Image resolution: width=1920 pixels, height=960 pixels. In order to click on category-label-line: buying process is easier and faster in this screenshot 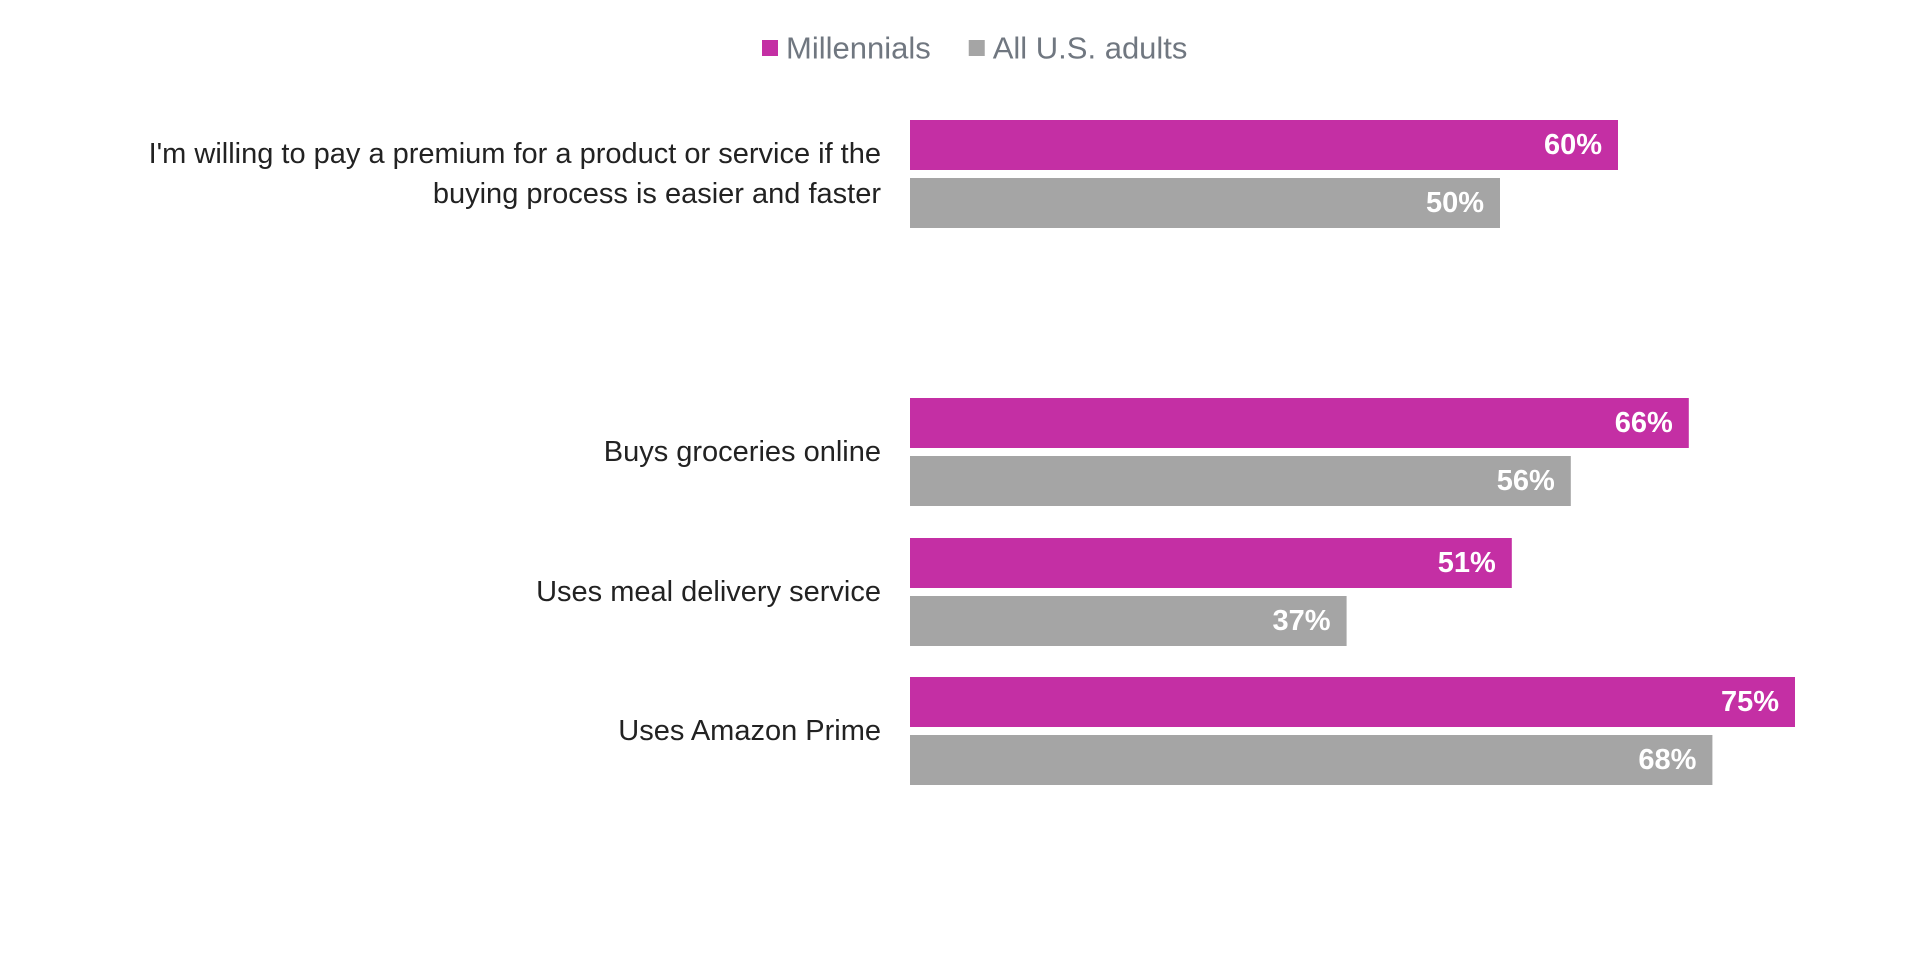, I will do `click(657, 194)`.